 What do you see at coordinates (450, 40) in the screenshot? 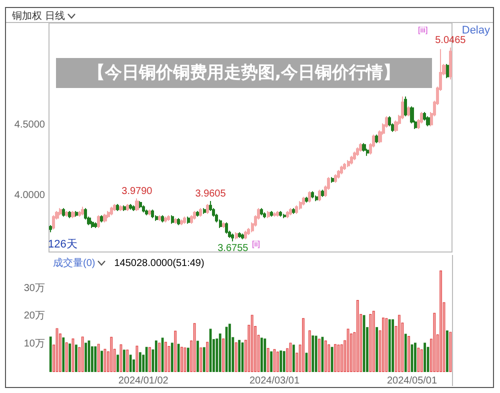
I see `annotation: 5.0465` at bounding box center [450, 40].